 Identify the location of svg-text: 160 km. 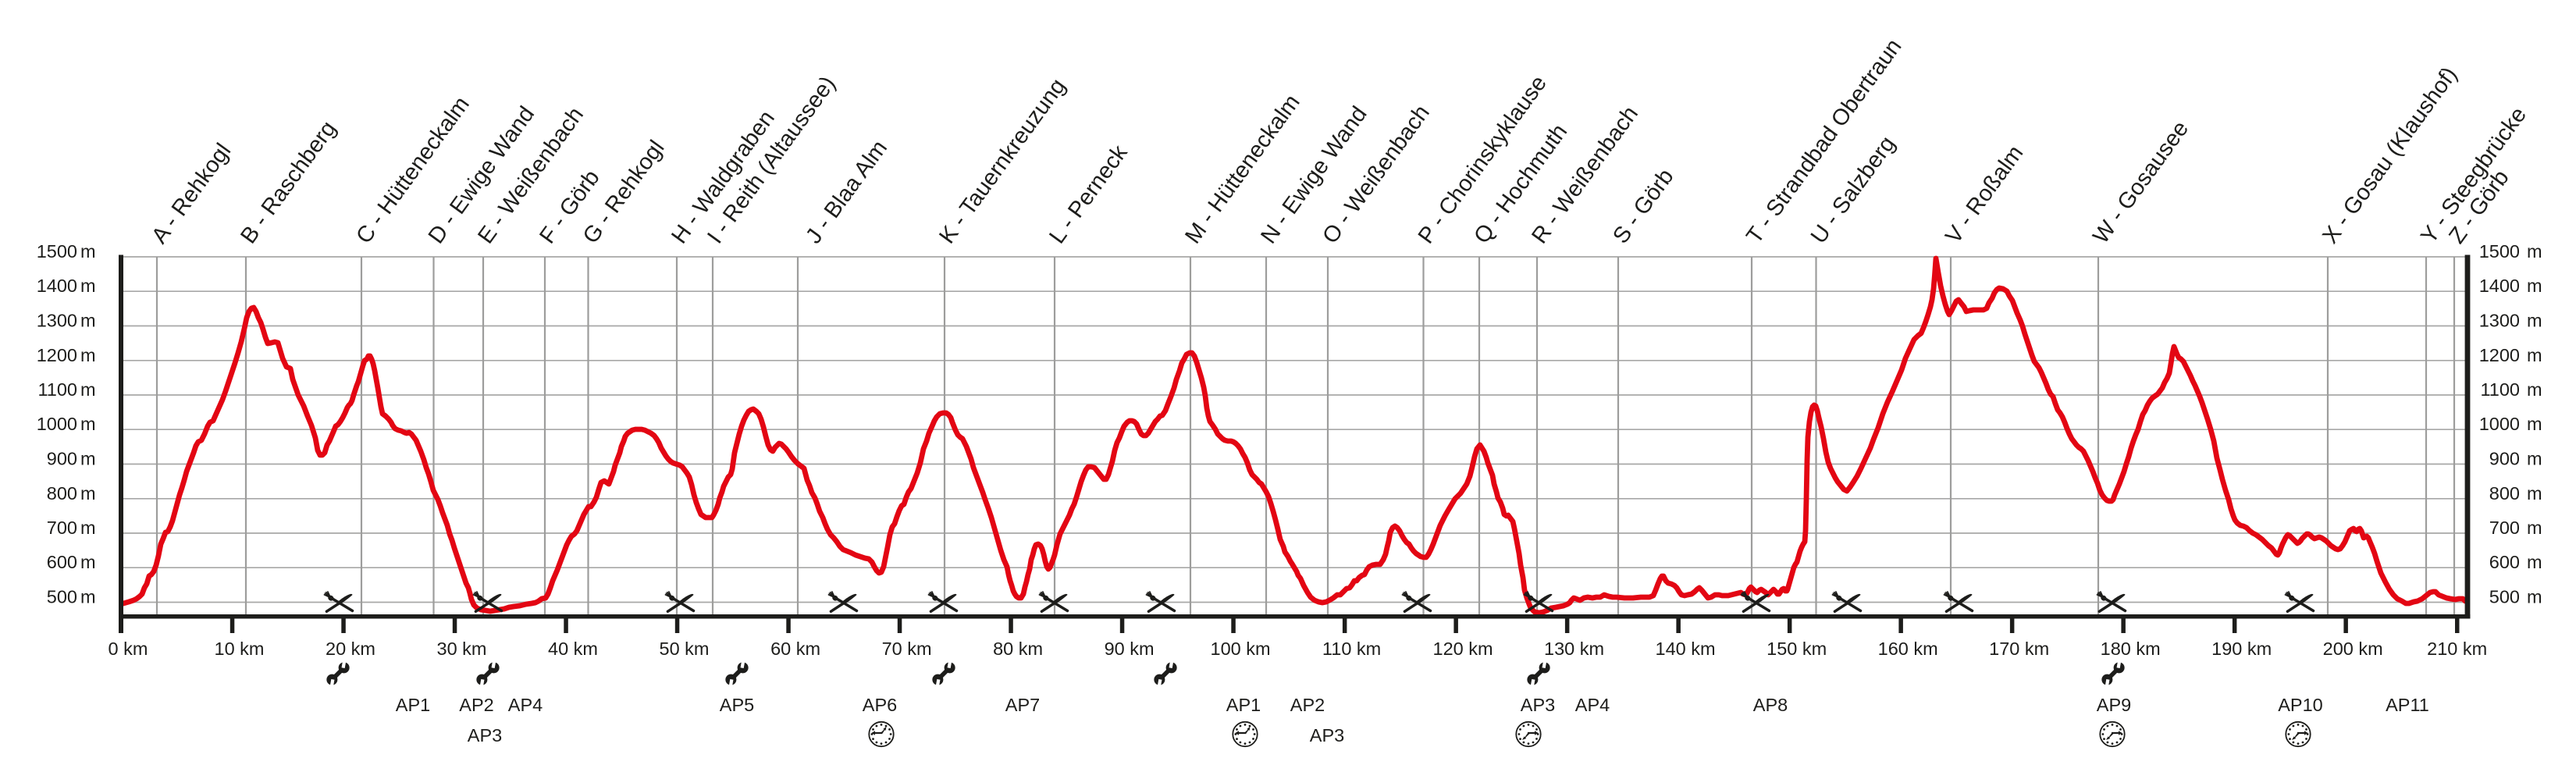
(1908, 649).